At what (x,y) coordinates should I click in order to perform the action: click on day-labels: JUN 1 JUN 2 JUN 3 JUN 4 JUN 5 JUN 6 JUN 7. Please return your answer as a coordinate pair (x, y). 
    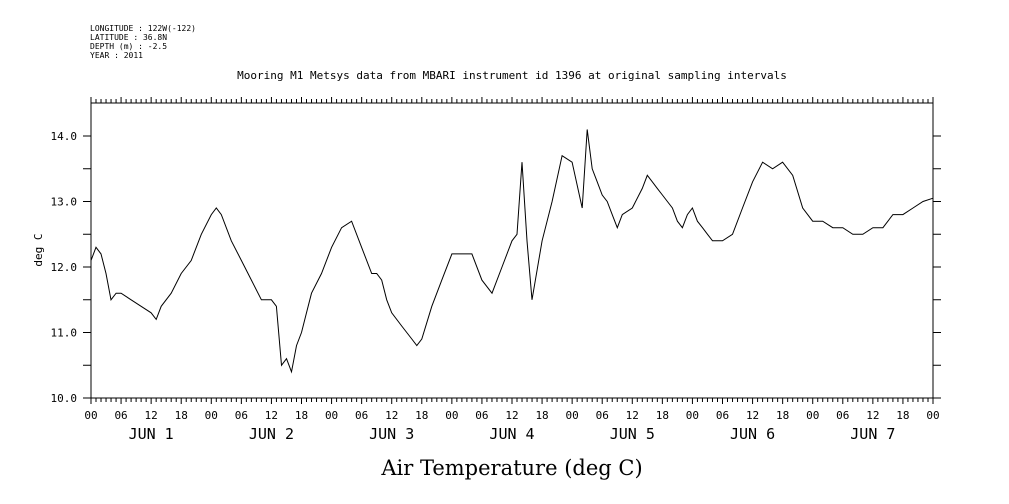
    Looking at the image, I should click on (512, 434).